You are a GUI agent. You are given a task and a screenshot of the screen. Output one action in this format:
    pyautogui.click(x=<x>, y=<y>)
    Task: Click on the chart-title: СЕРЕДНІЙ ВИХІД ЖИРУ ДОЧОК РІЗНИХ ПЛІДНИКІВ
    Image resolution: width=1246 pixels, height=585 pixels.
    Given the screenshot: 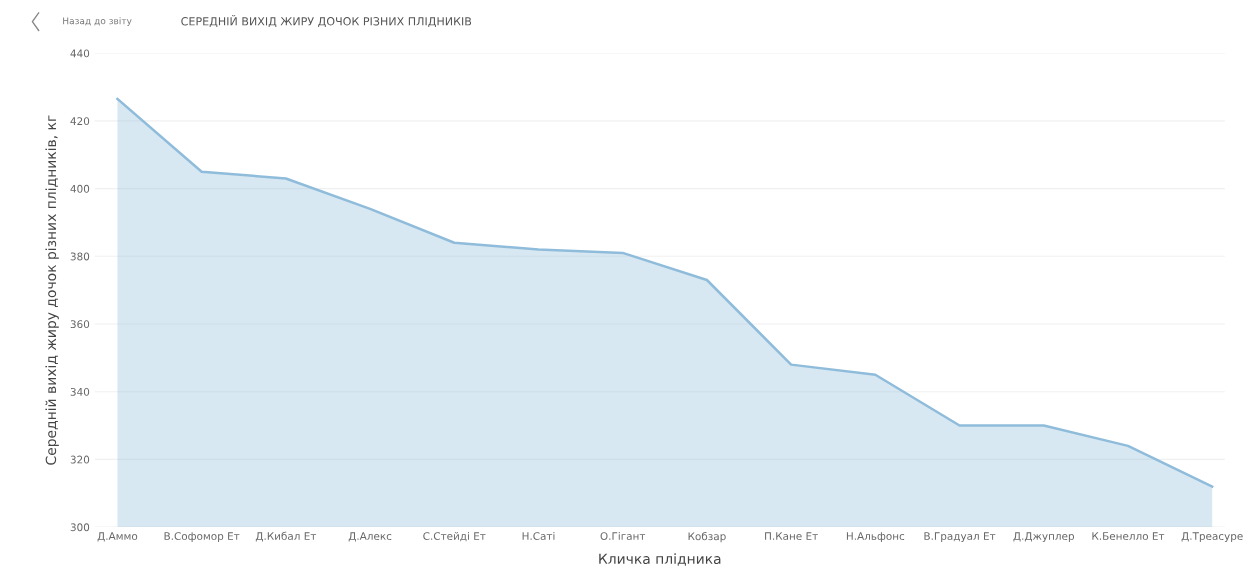 What is the action you would take?
    pyautogui.click(x=326, y=21)
    